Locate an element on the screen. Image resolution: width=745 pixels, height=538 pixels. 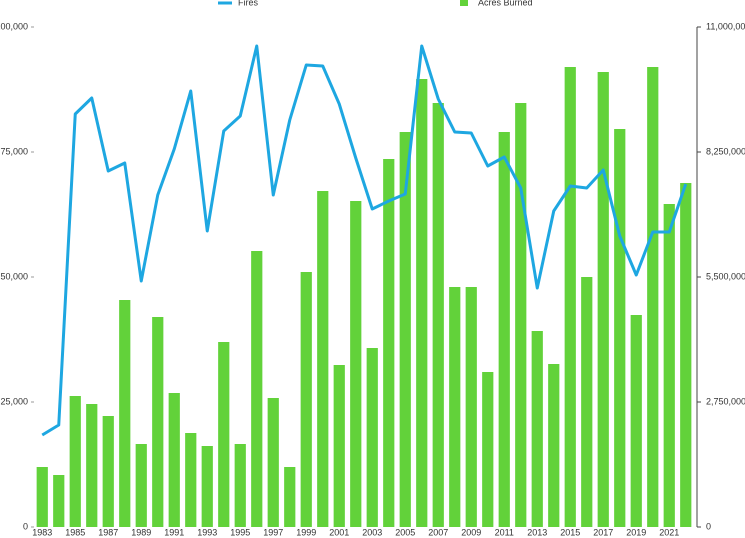
legend-label: Fires is located at coordinates (248, 3).